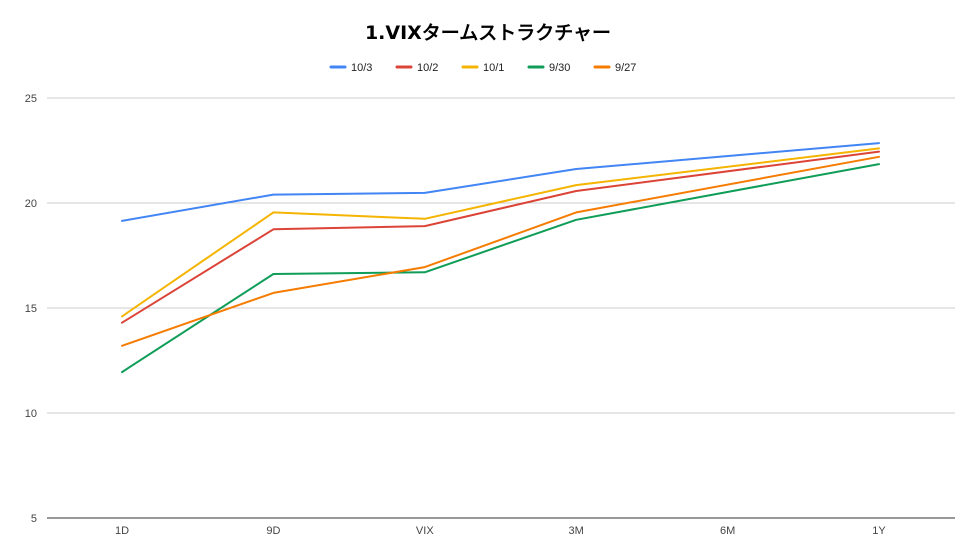 This screenshot has height=555, width=976. I want to click on x-tick-label: 1D, so click(122, 531).